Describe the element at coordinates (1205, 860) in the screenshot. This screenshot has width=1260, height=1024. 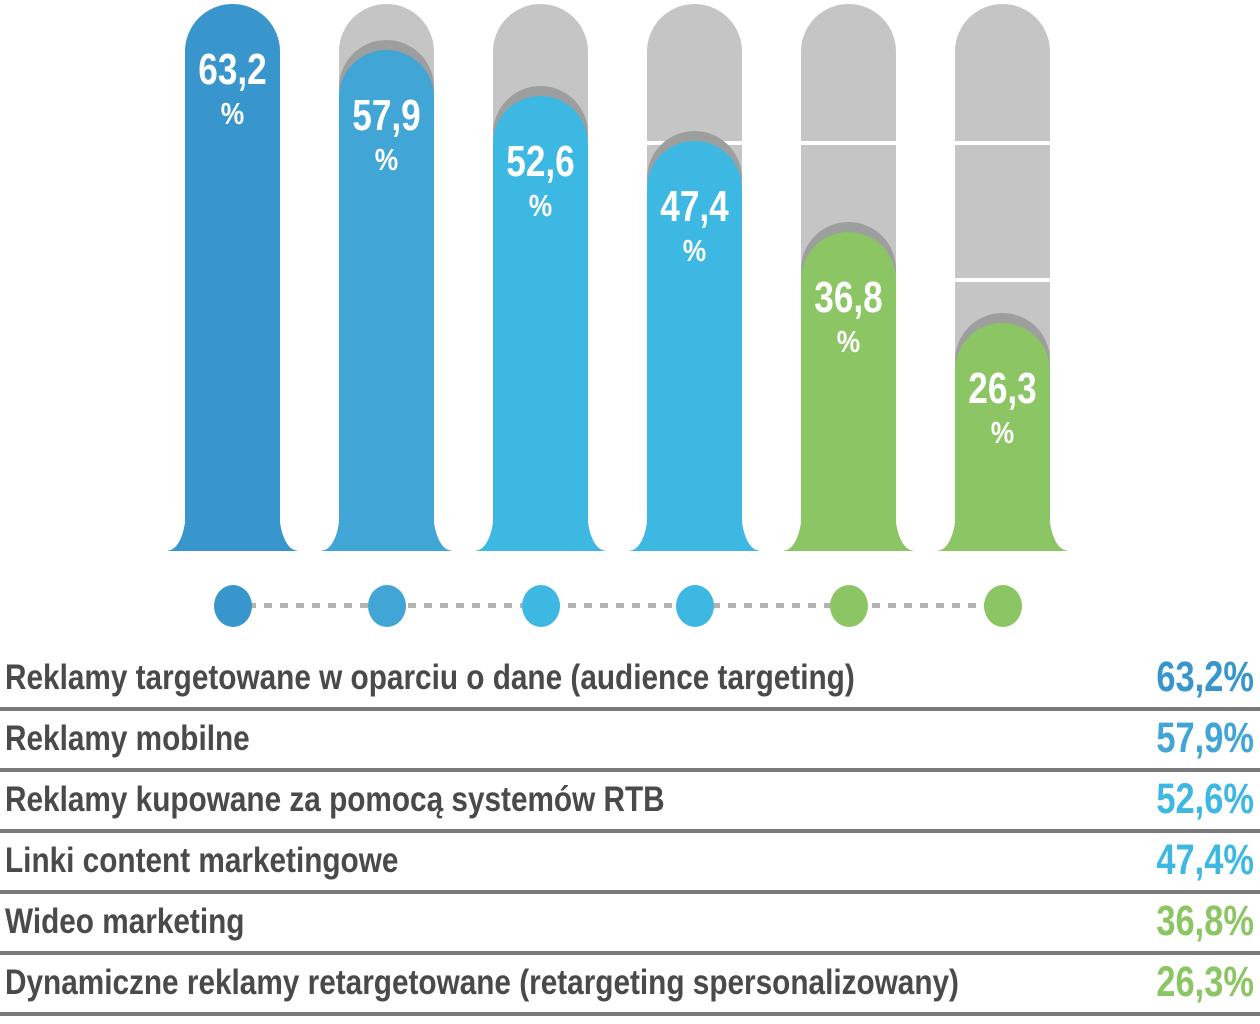
I see `row-value: 47,4%` at that location.